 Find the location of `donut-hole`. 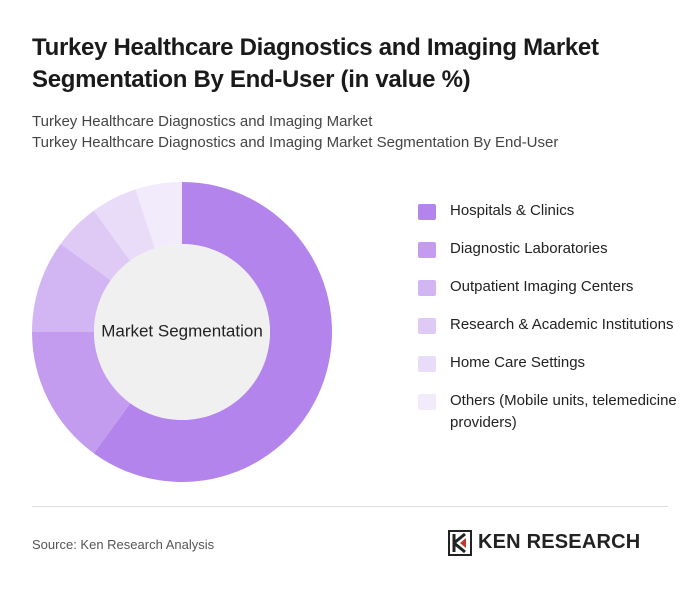

donut-hole is located at coordinates (182, 332).